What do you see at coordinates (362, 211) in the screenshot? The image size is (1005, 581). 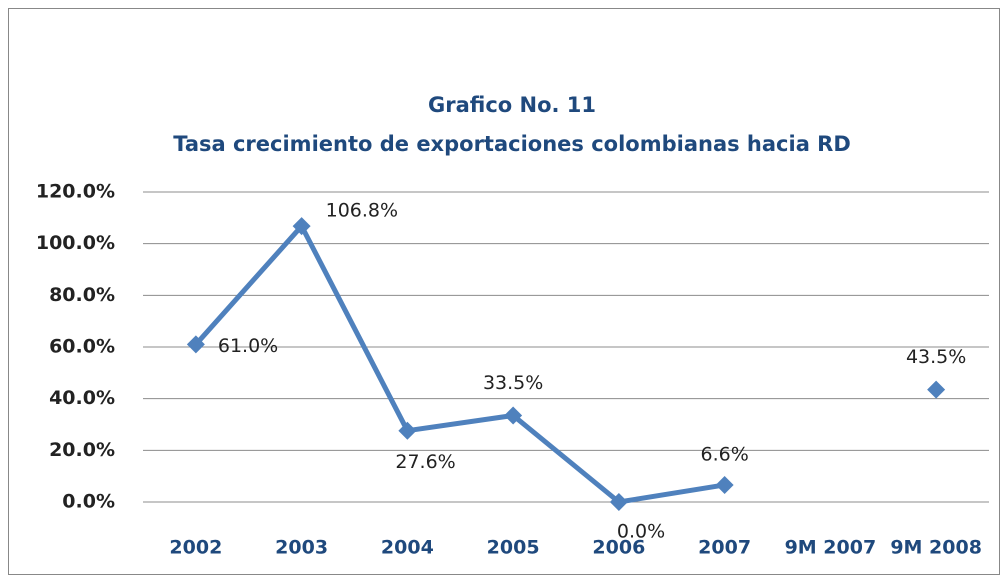 I see `data-label: 106.8%` at bounding box center [362, 211].